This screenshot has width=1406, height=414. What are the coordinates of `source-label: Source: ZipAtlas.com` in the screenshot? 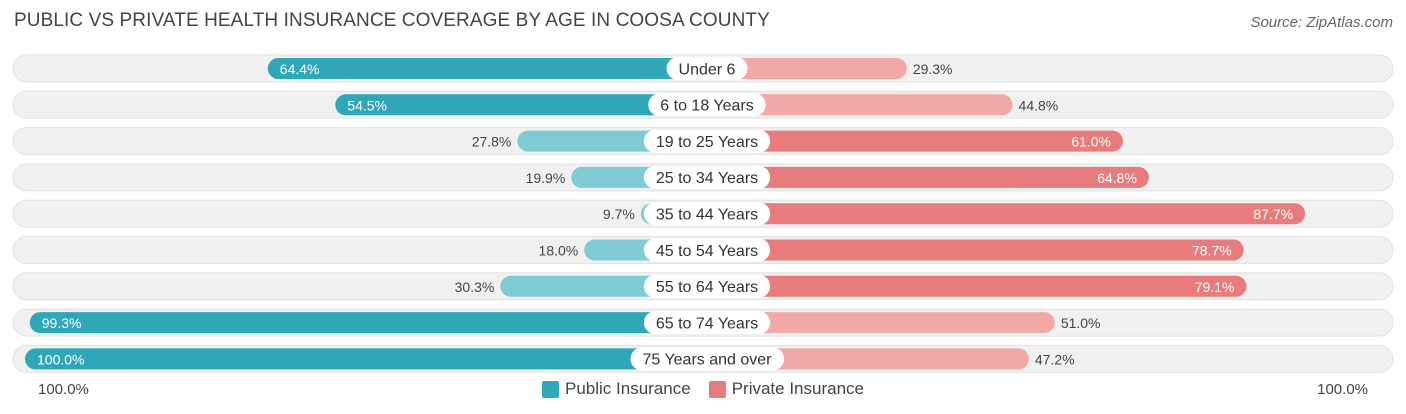 It's located at (1321, 22).